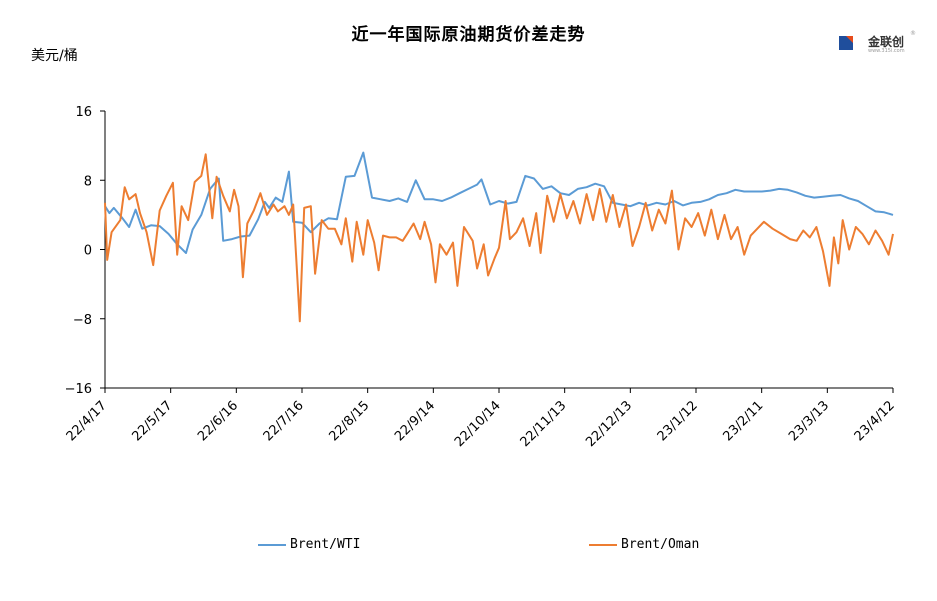 The height and width of the screenshot is (601, 937). What do you see at coordinates (913, 33) in the screenshot?
I see `logo-registered-mark: ®` at bounding box center [913, 33].